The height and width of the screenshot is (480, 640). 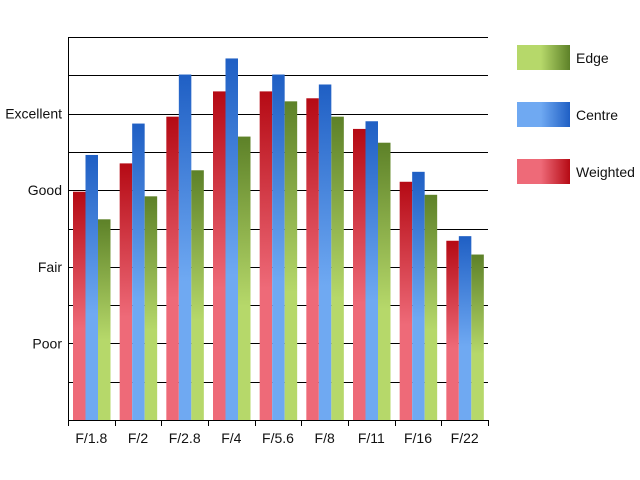 I want to click on y-tick-labels: Poor Fair Good Excellent, so click(x=33, y=229).